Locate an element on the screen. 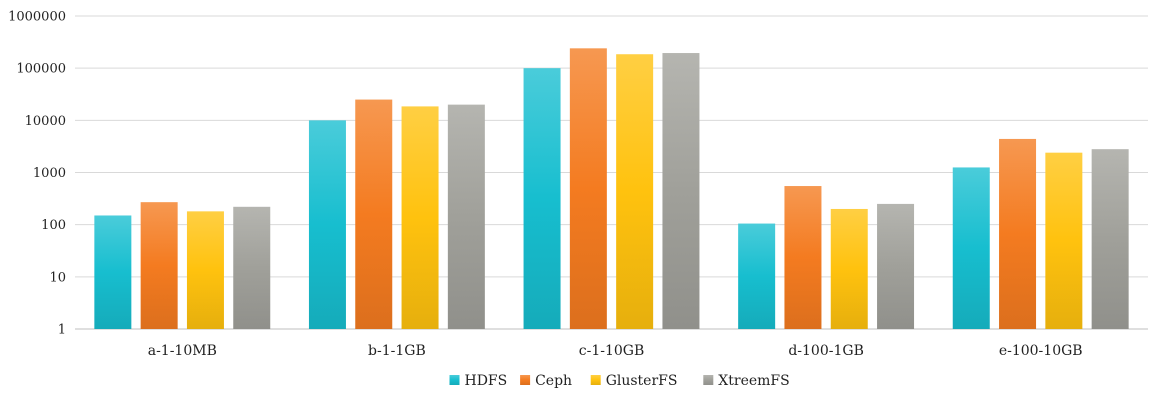  legend-label-xtreemfs: XtreemFS is located at coordinates (753, 381).